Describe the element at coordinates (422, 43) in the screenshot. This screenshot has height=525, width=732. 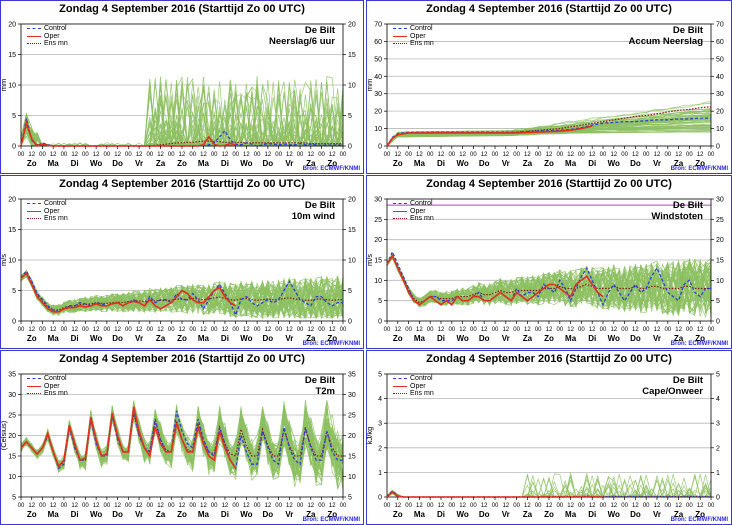
I see `legend-label: Ens mn` at that location.